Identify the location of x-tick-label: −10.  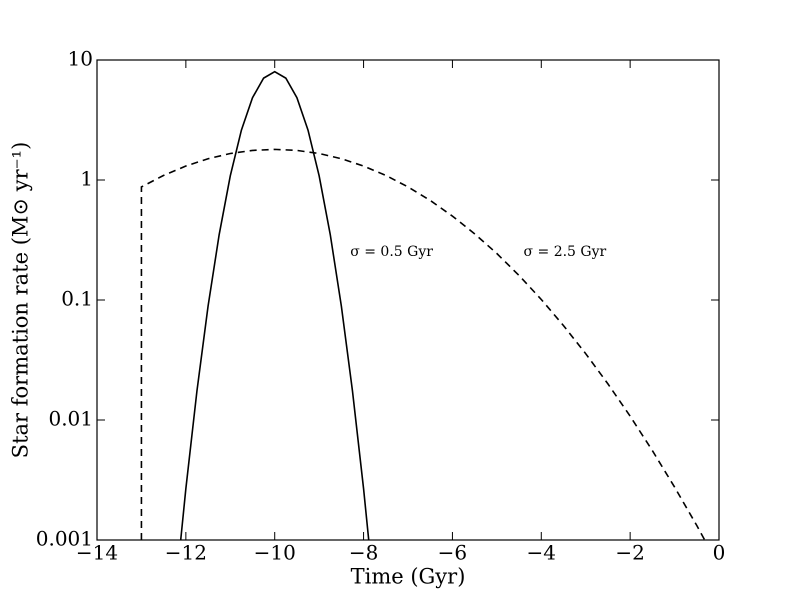
(275, 553).